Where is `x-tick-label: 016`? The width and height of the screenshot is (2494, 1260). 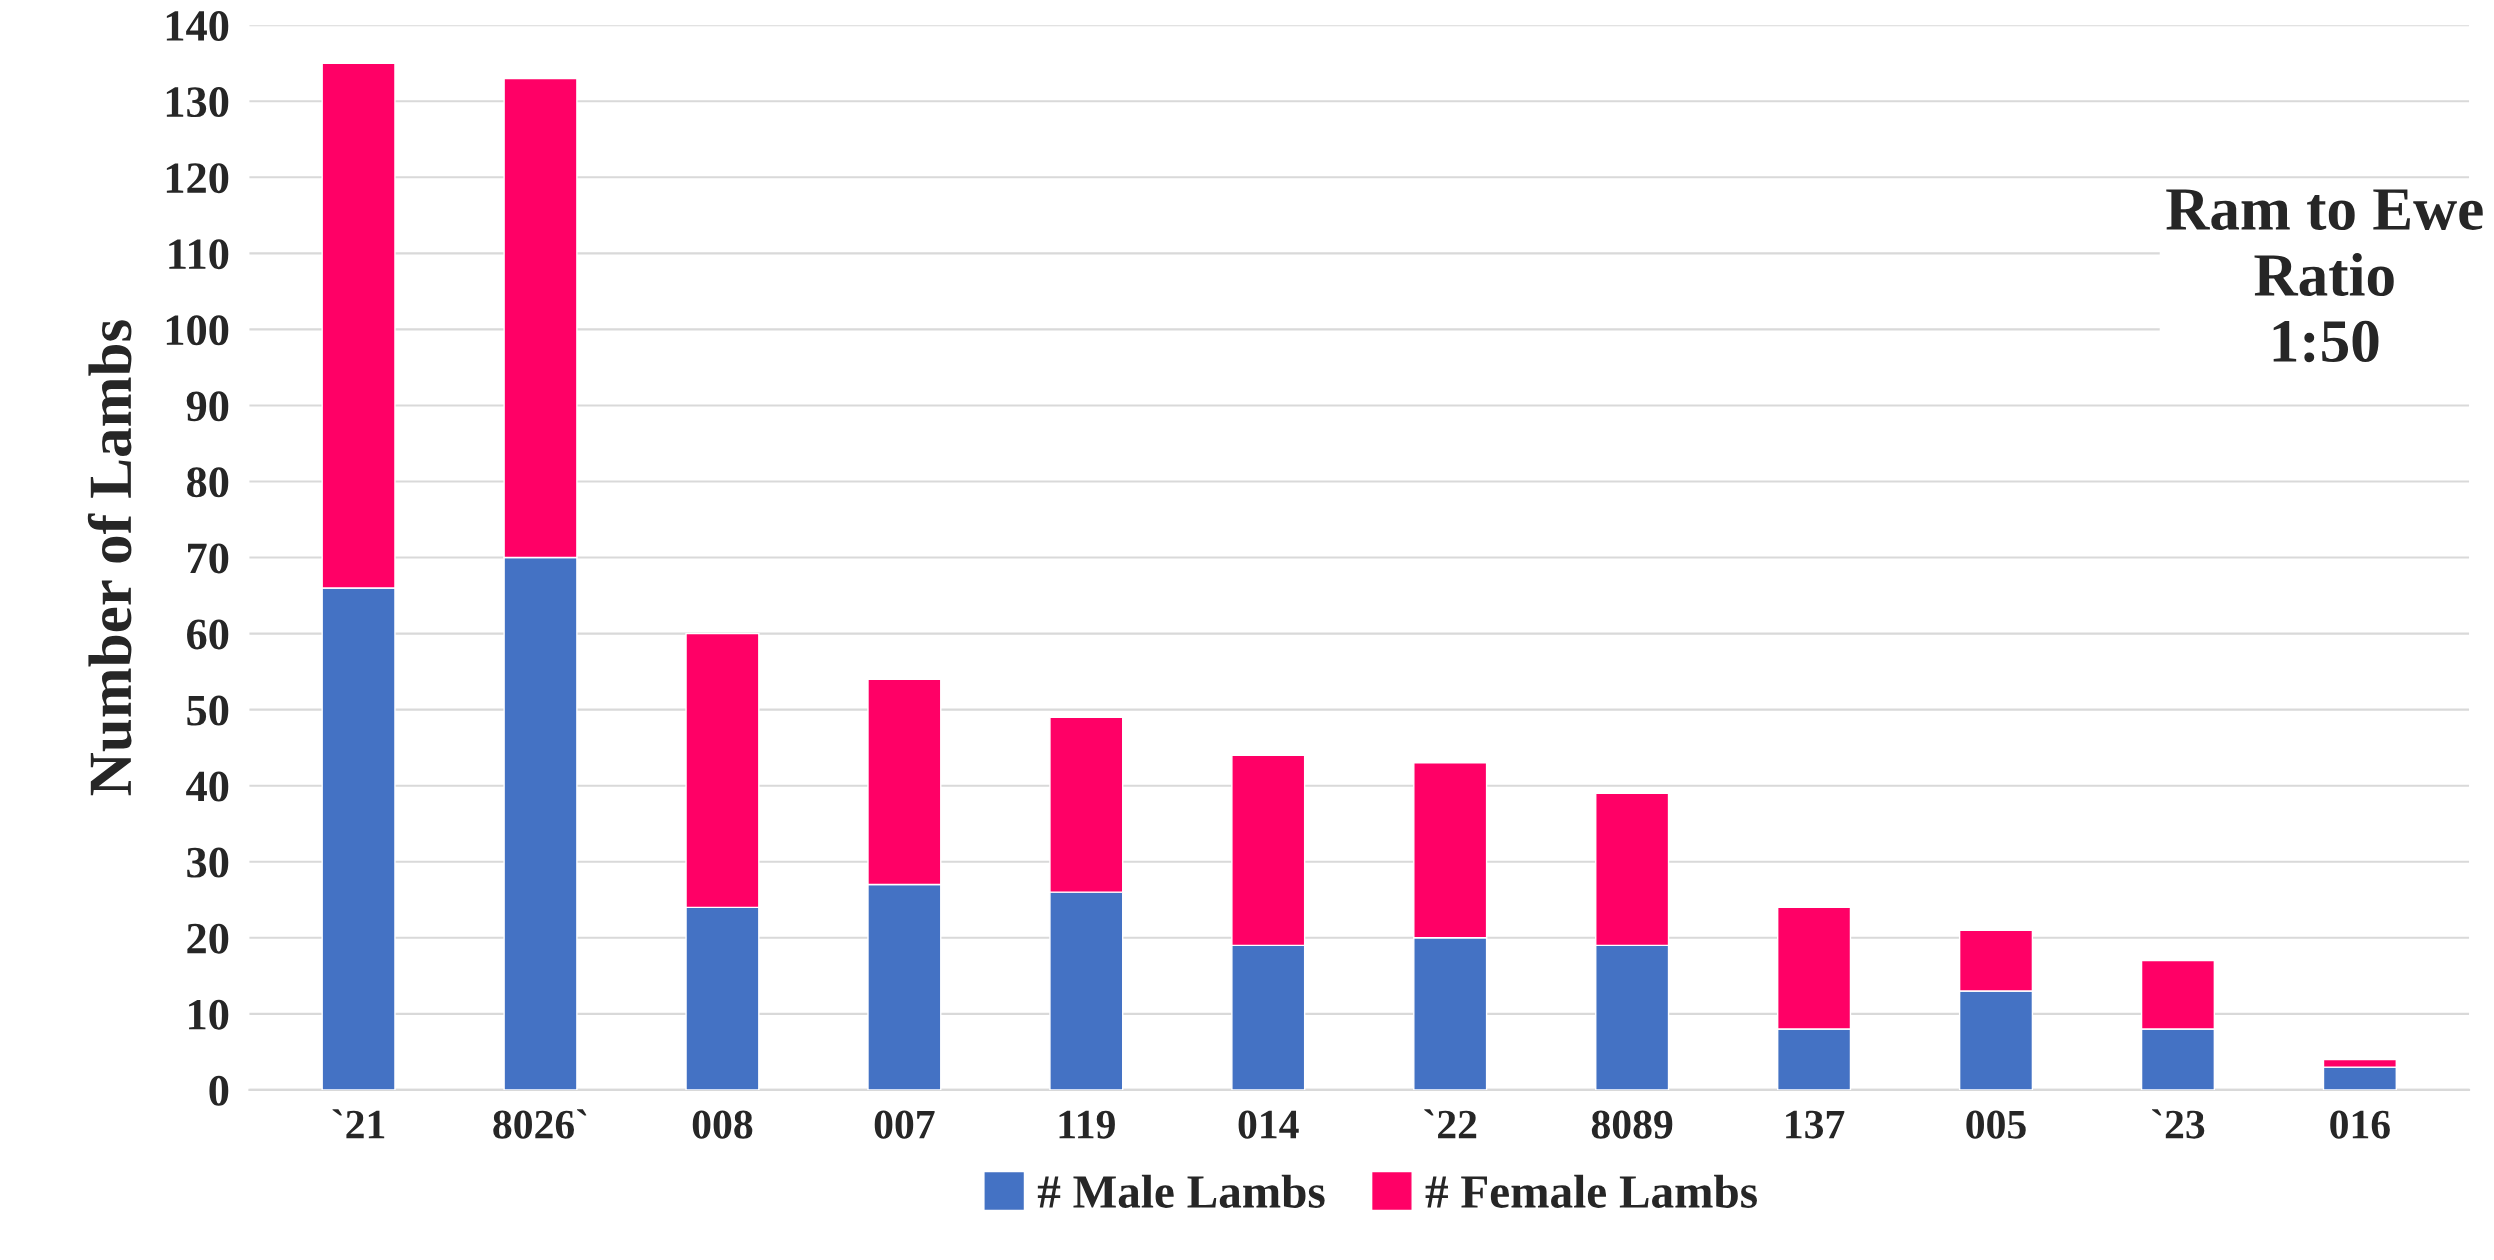
x-tick-label: 016 is located at coordinates (2360, 1124).